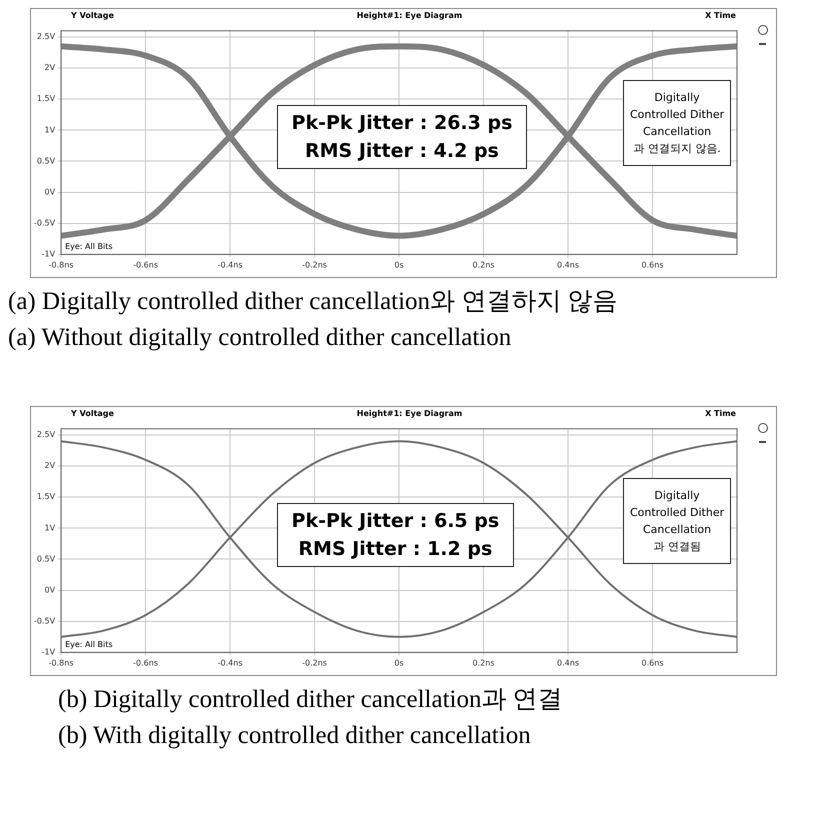 The height and width of the screenshot is (830, 827). Describe the element at coordinates (313, 302) in the screenshot. I see `text: (a) Digitally controlled dither cancellation와 연결하지 않음` at that location.